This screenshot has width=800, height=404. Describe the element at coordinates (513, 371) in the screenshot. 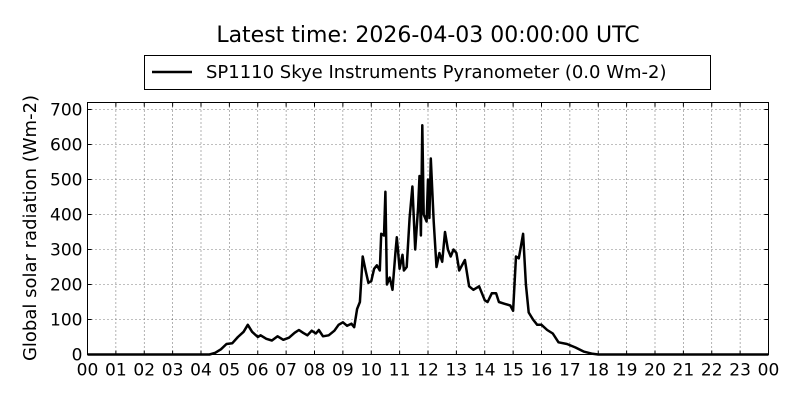

I see `x-tick-label: 15` at that location.